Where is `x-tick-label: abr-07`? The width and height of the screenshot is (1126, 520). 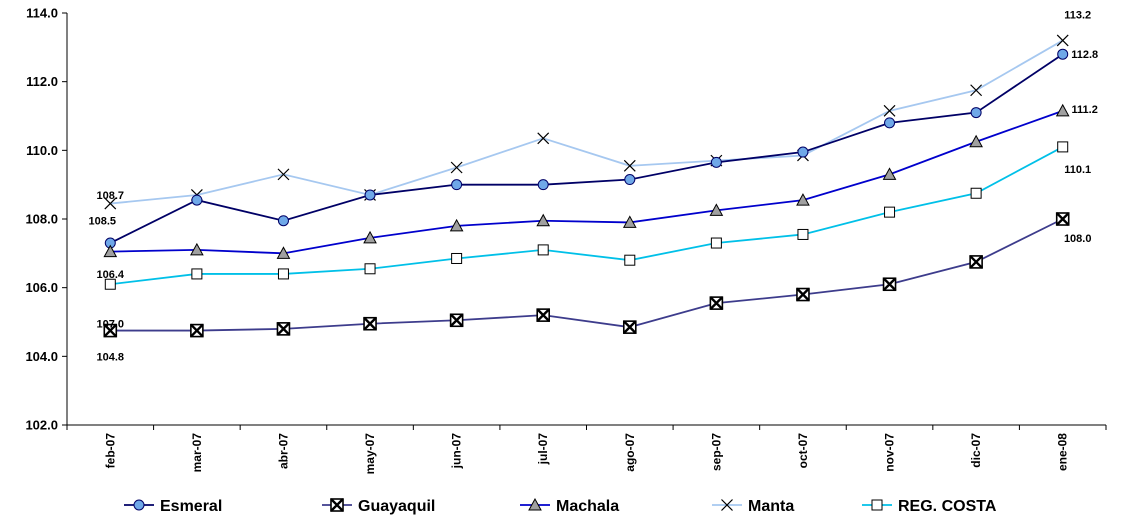
x-tick-label: abr-07 is located at coordinates (283, 451).